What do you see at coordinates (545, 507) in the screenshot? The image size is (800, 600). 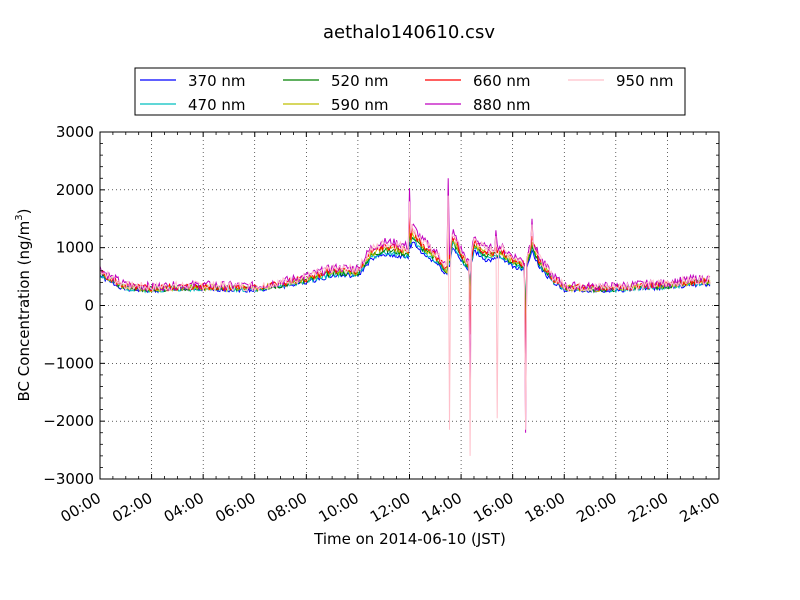 I see `x-tick-label: 18:00` at bounding box center [545, 507].